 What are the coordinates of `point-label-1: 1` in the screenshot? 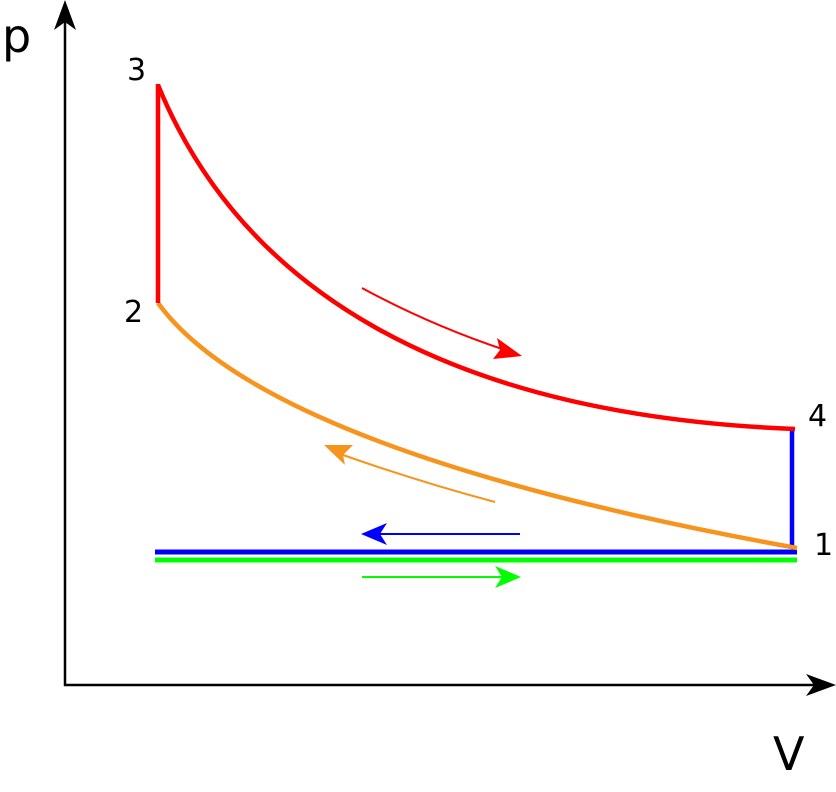 It's located at (823, 545).